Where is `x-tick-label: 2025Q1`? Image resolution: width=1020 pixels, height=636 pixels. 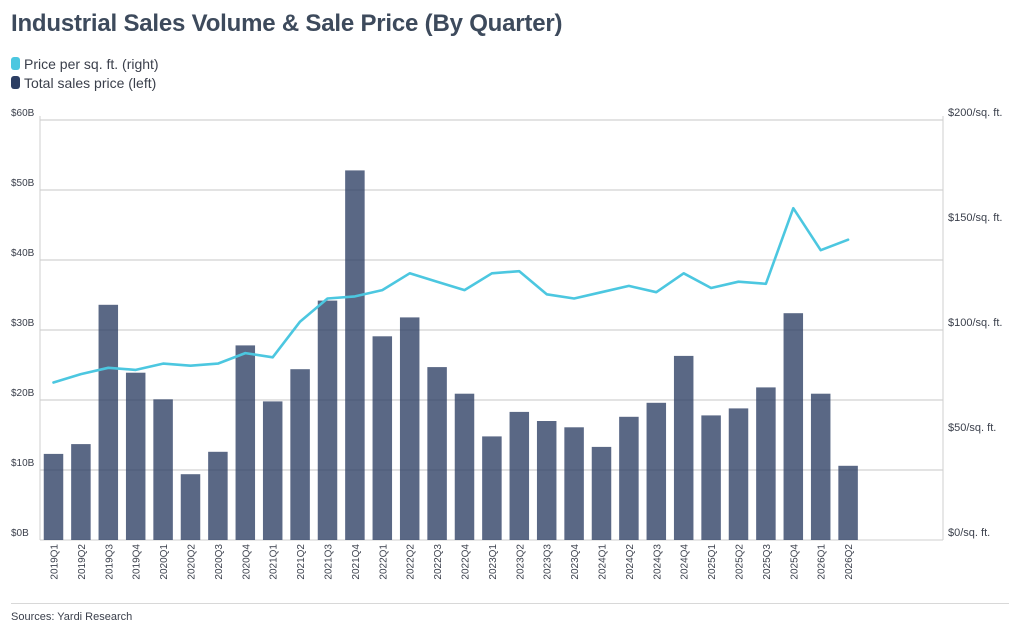
x-tick-label: 2025Q1 is located at coordinates (712, 562).